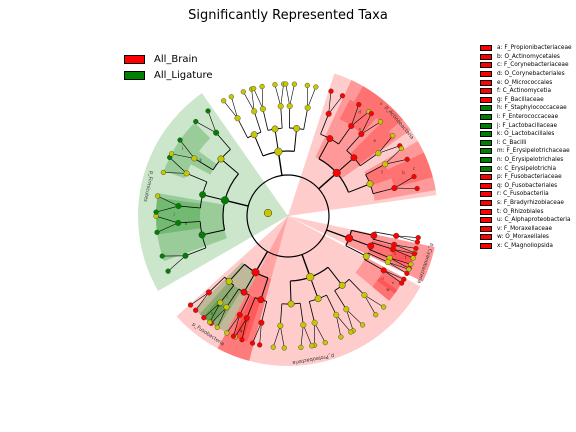  What do you see at coordinates (526, 228) in the screenshot?
I see `taxa-legend-item: v: F_Moraxellaceae` at bounding box center [526, 228].